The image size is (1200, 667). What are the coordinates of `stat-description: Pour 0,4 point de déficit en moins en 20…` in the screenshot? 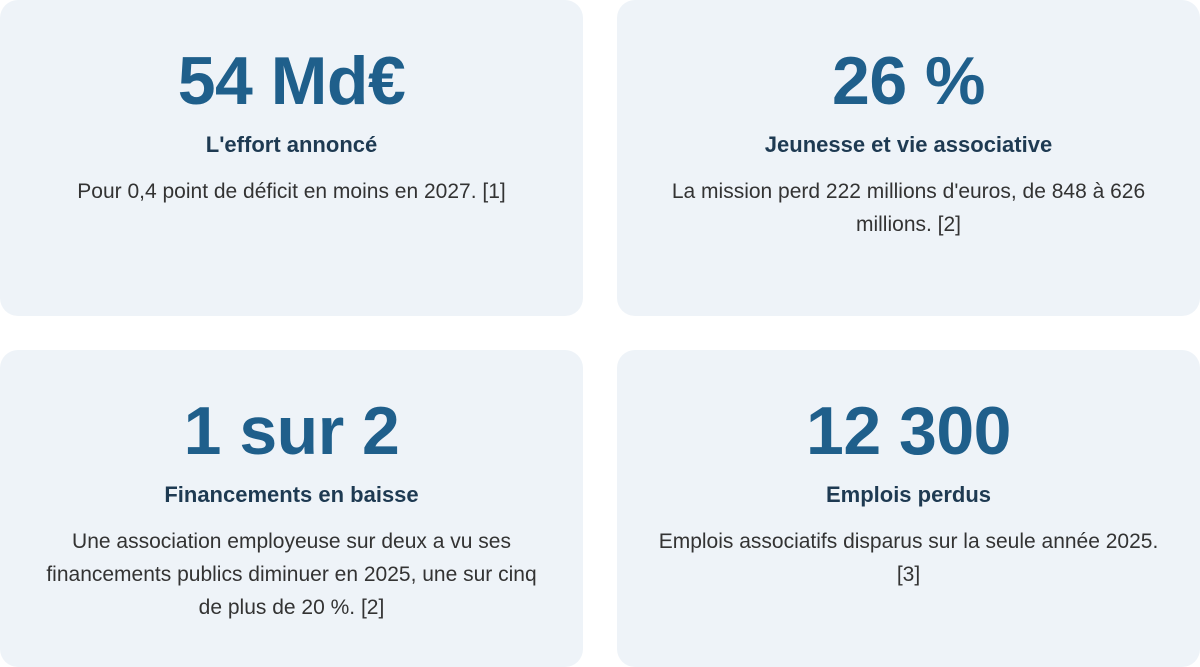 It's located at (291, 191).